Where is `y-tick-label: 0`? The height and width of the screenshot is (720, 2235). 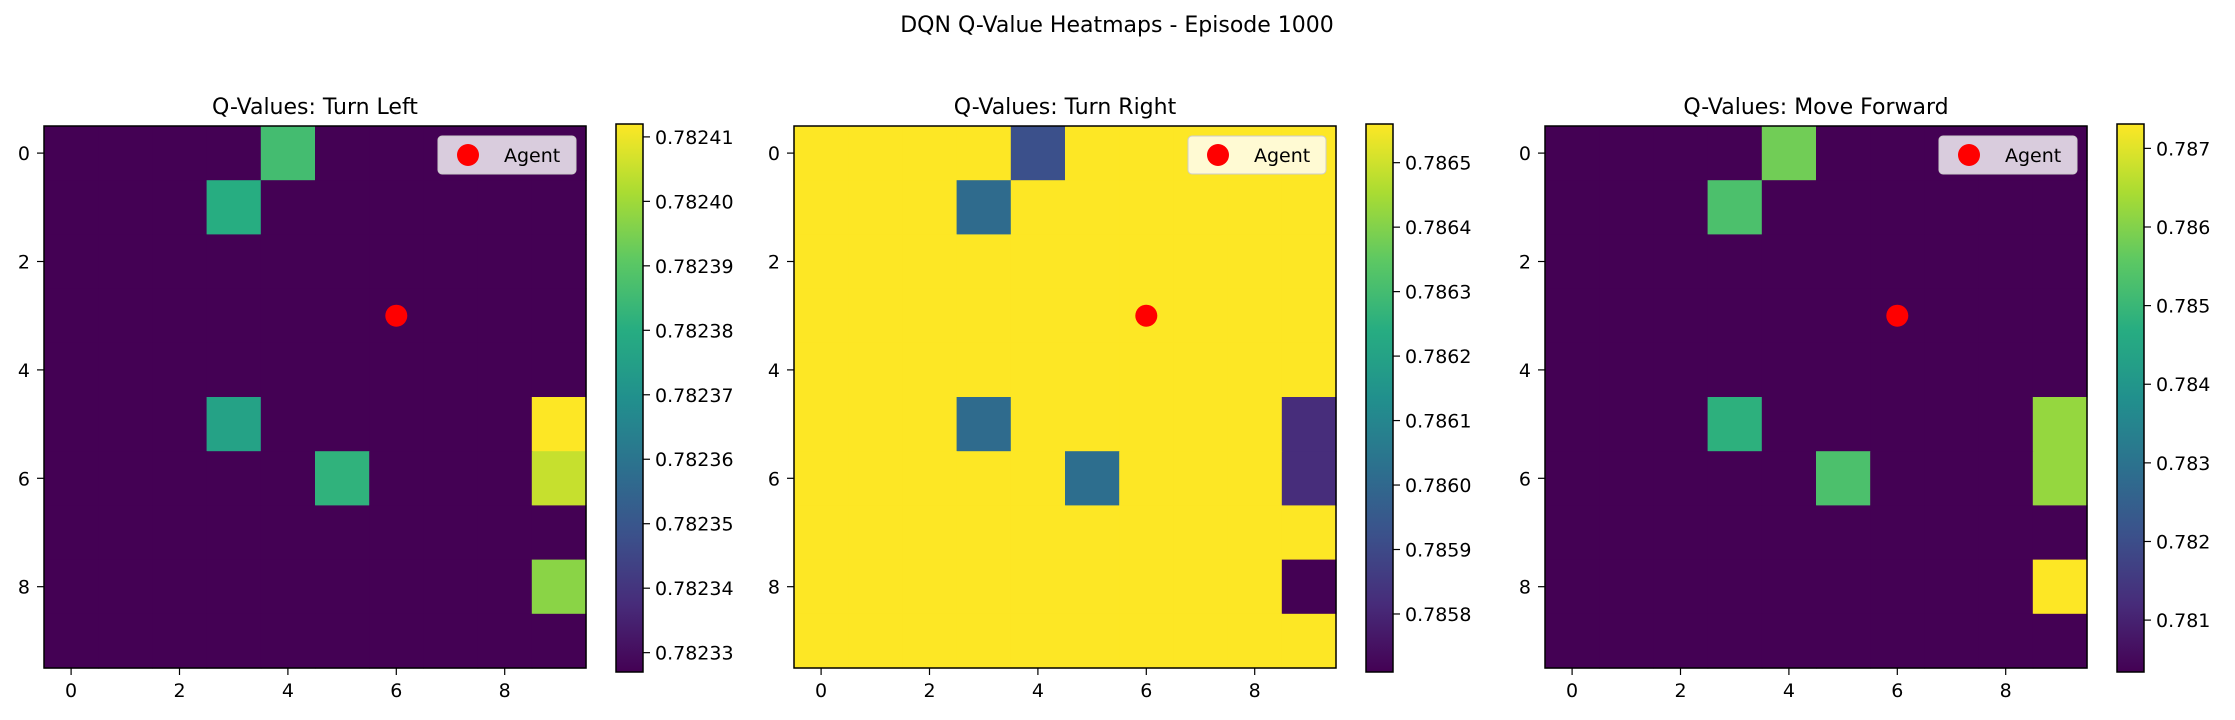 y-tick-label: 0 is located at coordinates (24, 154).